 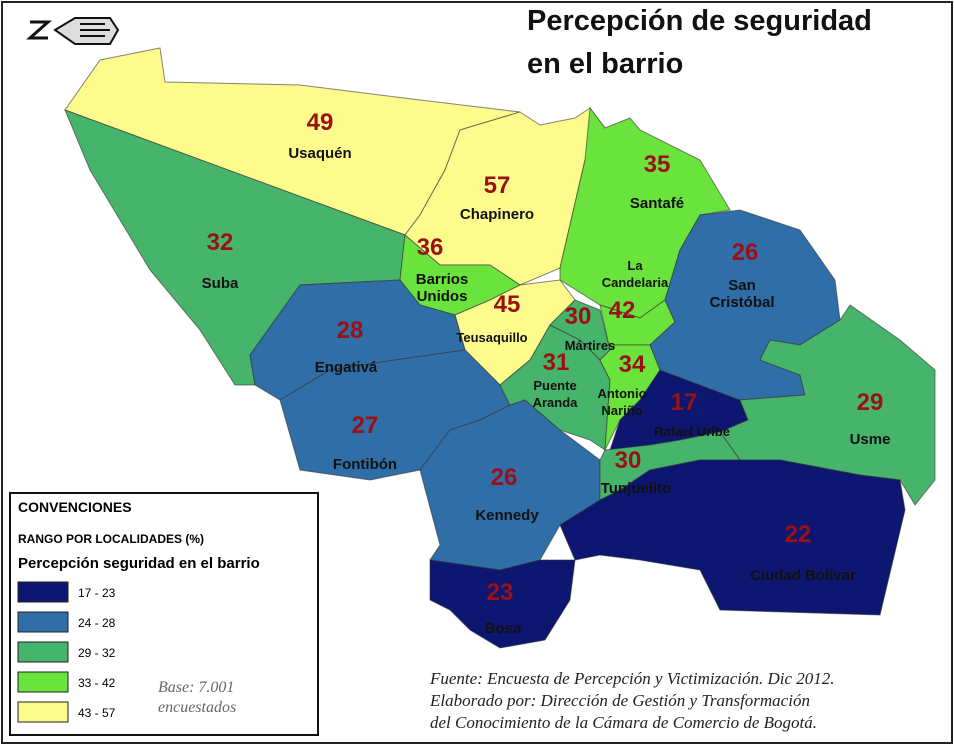 What do you see at coordinates (798, 534) in the screenshot?
I see `region-value: 22` at bounding box center [798, 534].